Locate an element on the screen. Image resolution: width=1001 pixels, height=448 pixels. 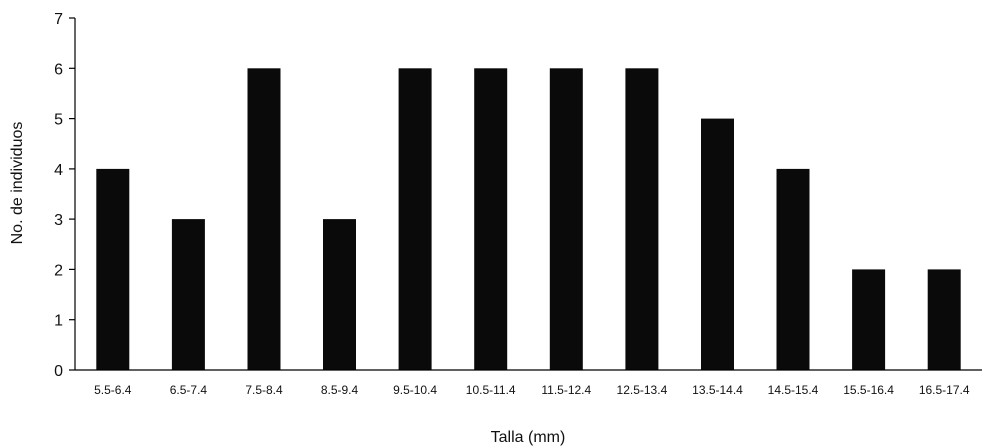
bar-6.5-7.4 is located at coordinates (188, 294).